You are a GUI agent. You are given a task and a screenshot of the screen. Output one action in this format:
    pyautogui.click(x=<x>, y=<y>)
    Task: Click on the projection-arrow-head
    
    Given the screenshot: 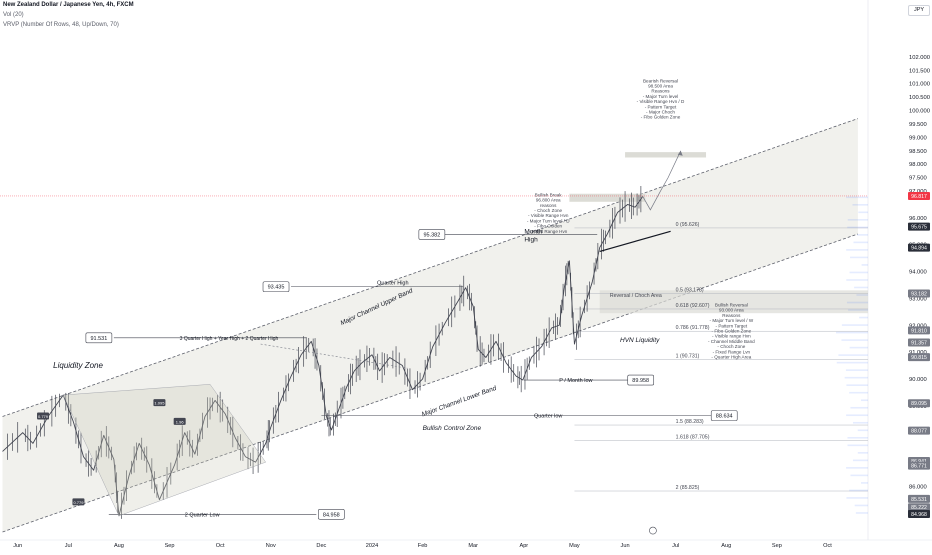 What is the action you would take?
    pyautogui.click(x=680, y=153)
    